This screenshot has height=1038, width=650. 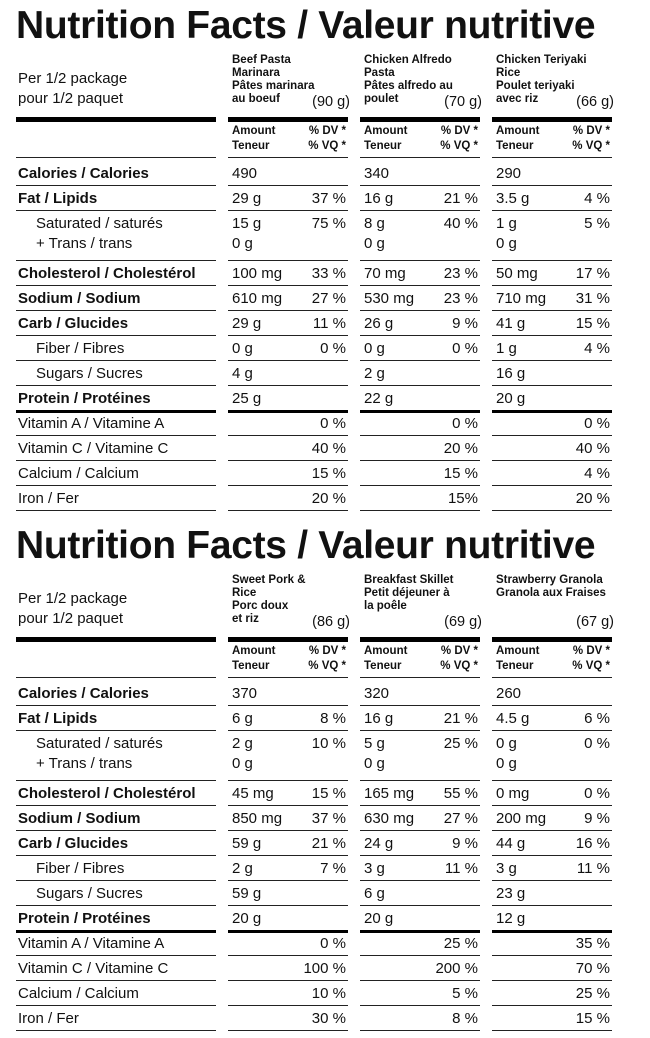 What do you see at coordinates (389, 793) in the screenshot?
I see `amount-value: 165 mg` at bounding box center [389, 793].